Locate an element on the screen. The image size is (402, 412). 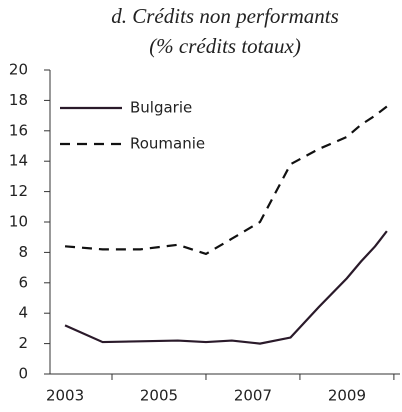
y-tick-label: 8 is located at coordinates (23, 252).